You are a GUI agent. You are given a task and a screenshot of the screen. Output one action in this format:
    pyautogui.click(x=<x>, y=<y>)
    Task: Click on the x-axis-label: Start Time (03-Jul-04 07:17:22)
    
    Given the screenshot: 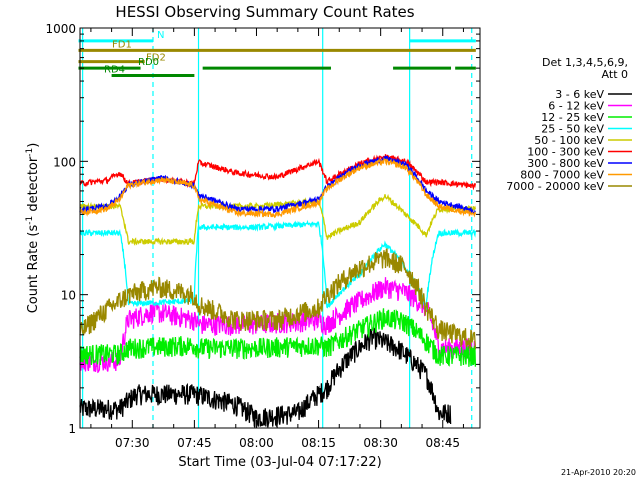 What is the action you would take?
    pyautogui.click(x=279, y=462)
    